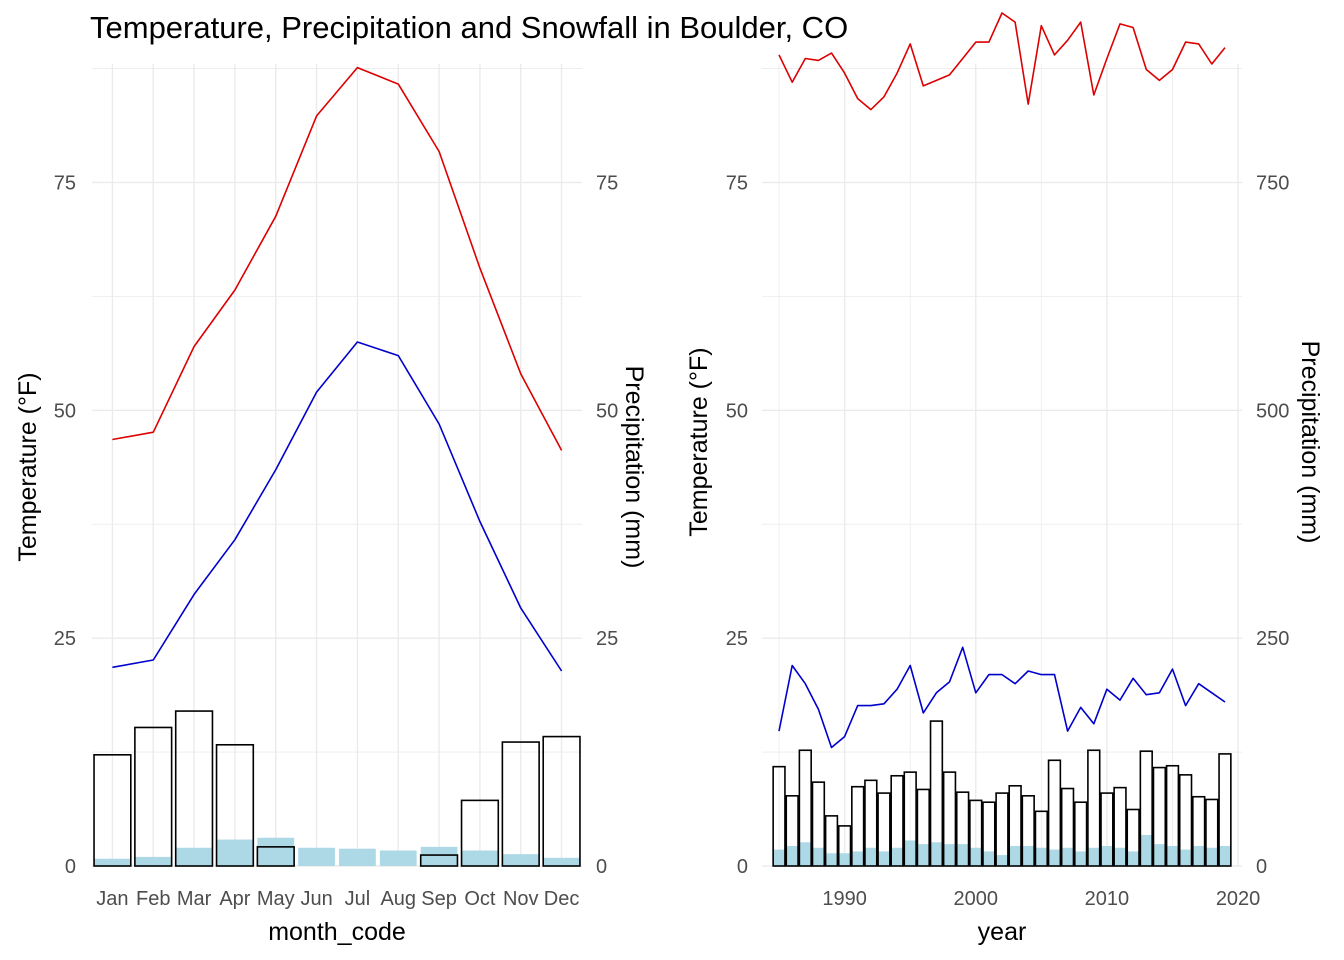 This screenshot has width=1344, height=960. Describe the element at coordinates (1272, 639) in the screenshot. I see `p2-ytick-right-label: 250` at that location.